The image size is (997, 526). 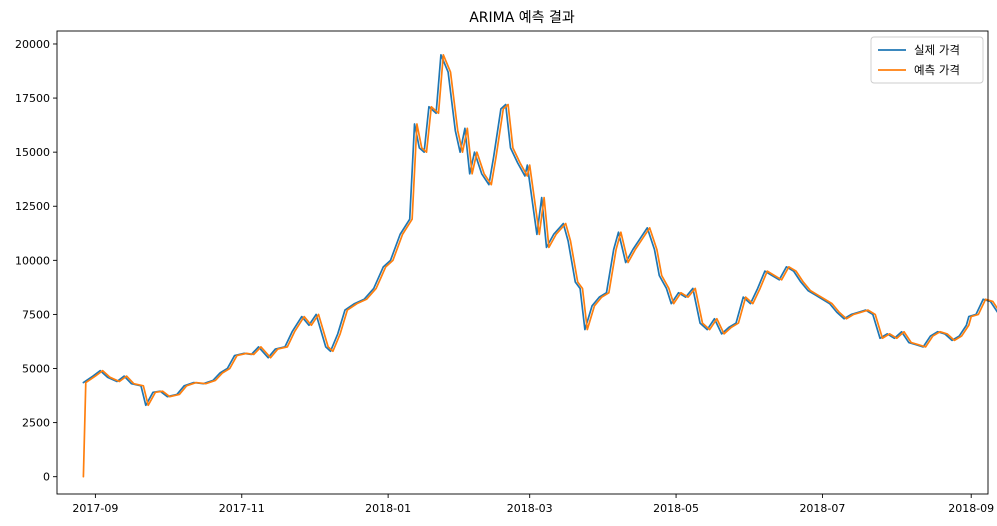 I want to click on y-tick-label: 20000, so click(x=32, y=44).